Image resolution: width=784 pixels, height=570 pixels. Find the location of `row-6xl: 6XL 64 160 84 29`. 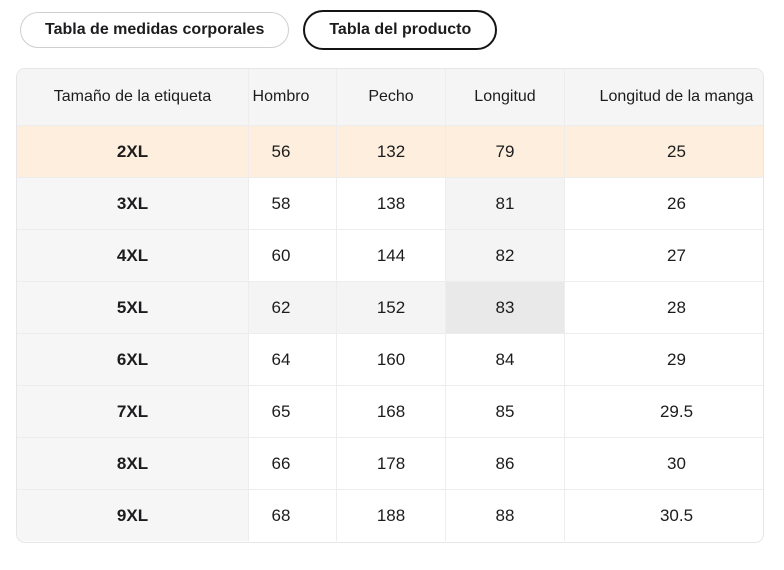

row-6xl: 6XL 64 160 84 29 is located at coordinates (390, 359).